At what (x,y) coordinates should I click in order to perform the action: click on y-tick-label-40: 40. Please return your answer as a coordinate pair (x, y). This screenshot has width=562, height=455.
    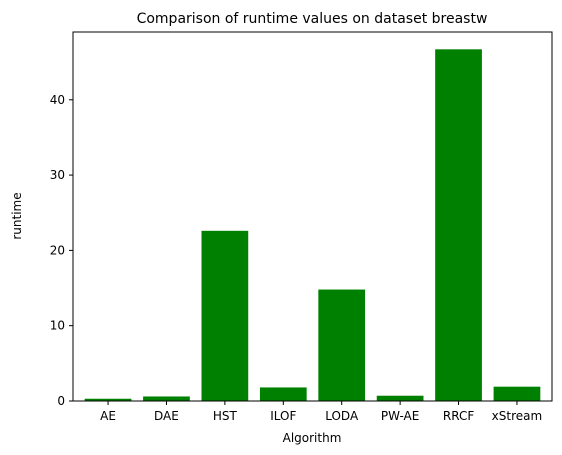
    Looking at the image, I should click on (57, 100).